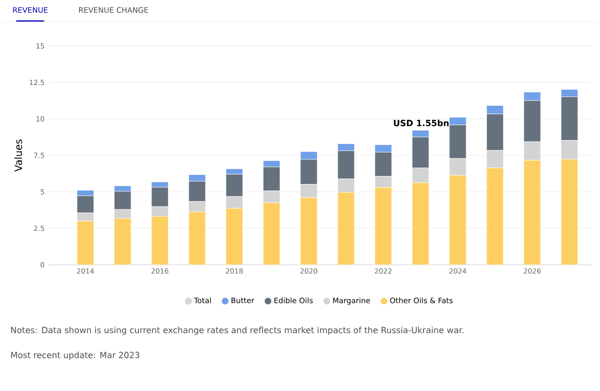 The width and height of the screenshot is (600, 391). I want to click on annotation: USD 1.55bn, so click(421, 123).